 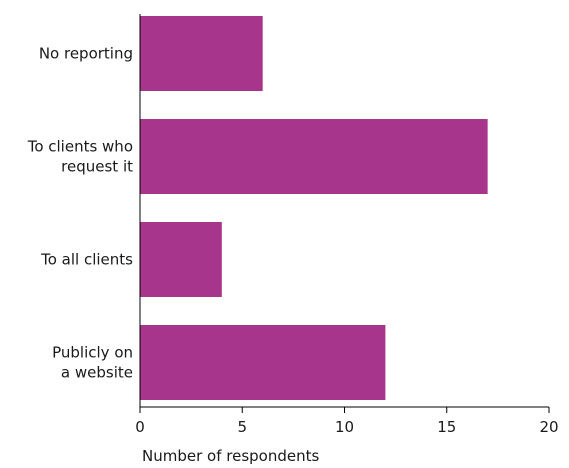 What do you see at coordinates (230, 456) in the screenshot?
I see `x-axis-title: Number of respondents` at bounding box center [230, 456].